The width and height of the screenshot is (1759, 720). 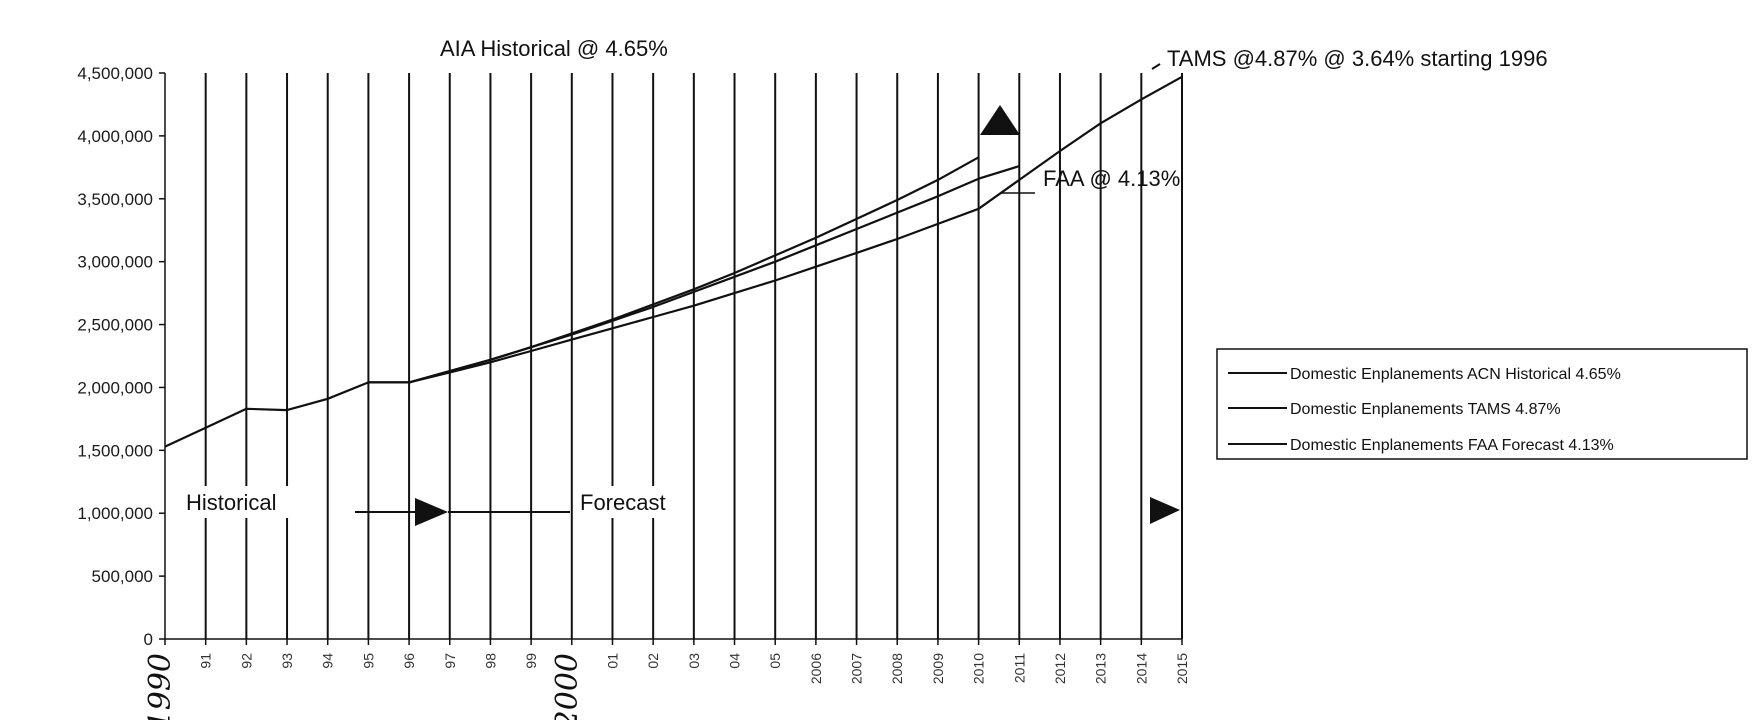 I want to click on x-tick-label: 2012, so click(x=1060, y=668).